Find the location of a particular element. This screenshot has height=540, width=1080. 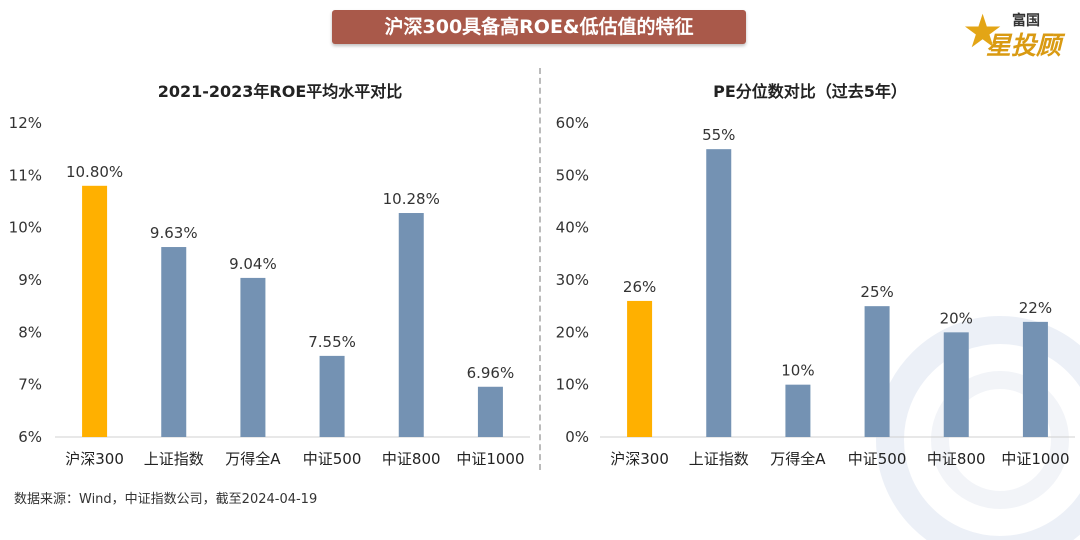

roe-data-label: 10.80% is located at coordinates (94, 172).